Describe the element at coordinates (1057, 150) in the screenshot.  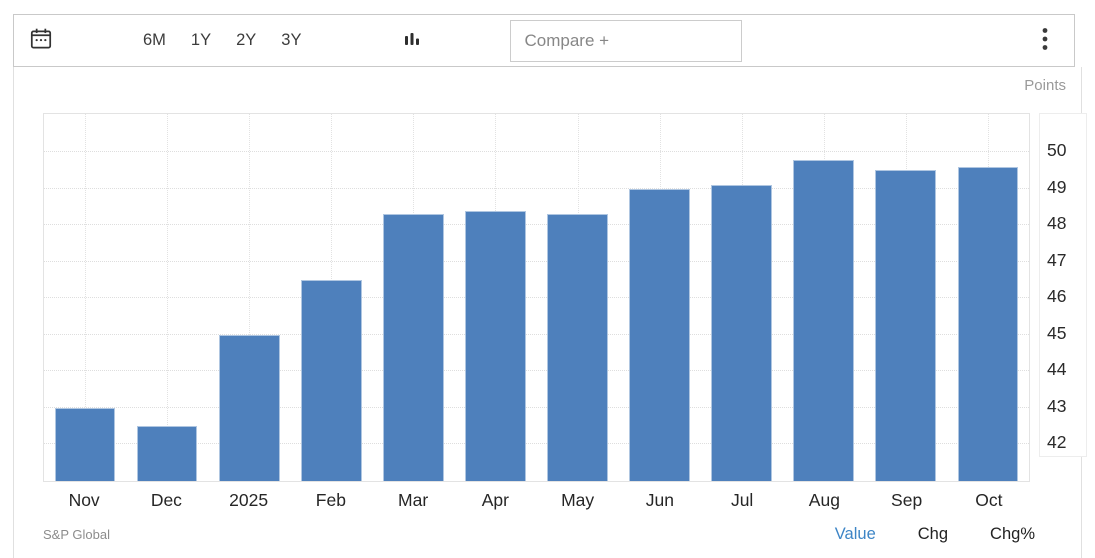
I see `y-tick-label: 50` at that location.